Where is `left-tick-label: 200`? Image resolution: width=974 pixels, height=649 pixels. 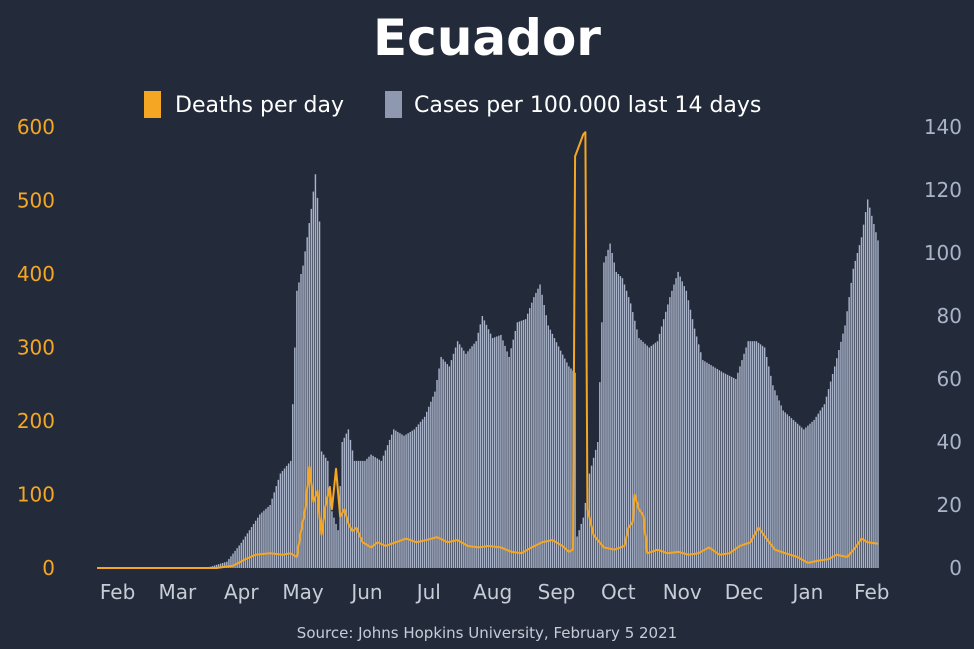 left-tick-label: 200 is located at coordinates (36, 421).